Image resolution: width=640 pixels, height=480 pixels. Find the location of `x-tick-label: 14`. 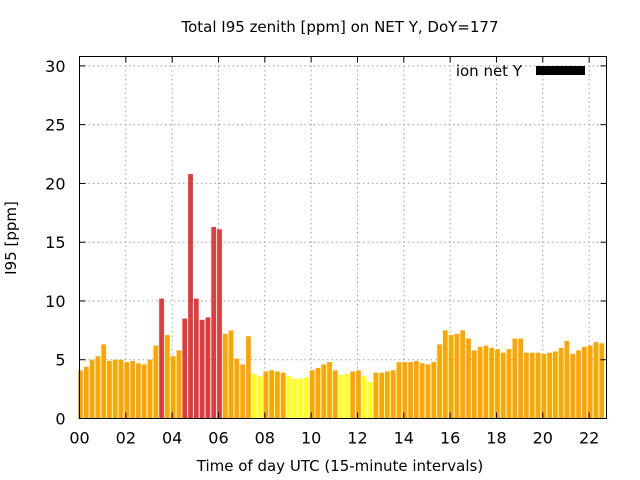

x-tick-label: 14 is located at coordinates (404, 438).